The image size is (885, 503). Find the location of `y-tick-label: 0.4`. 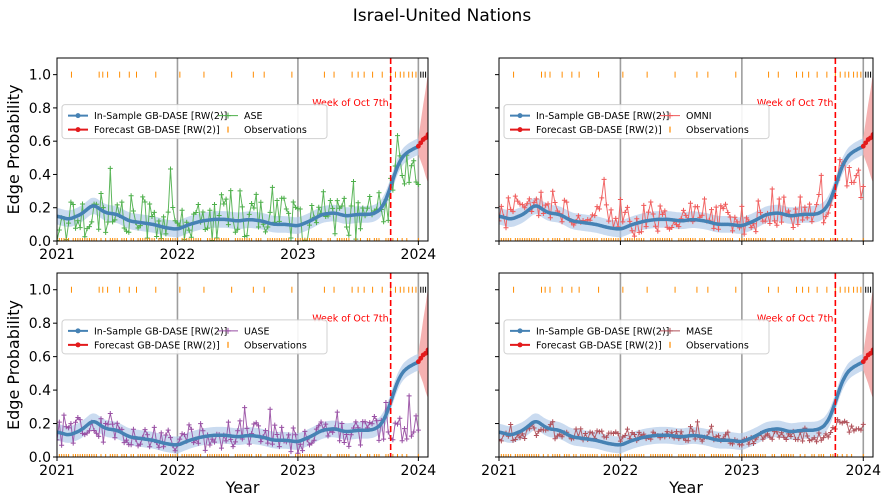

y-tick-label: 0.4 is located at coordinates (40, 175).